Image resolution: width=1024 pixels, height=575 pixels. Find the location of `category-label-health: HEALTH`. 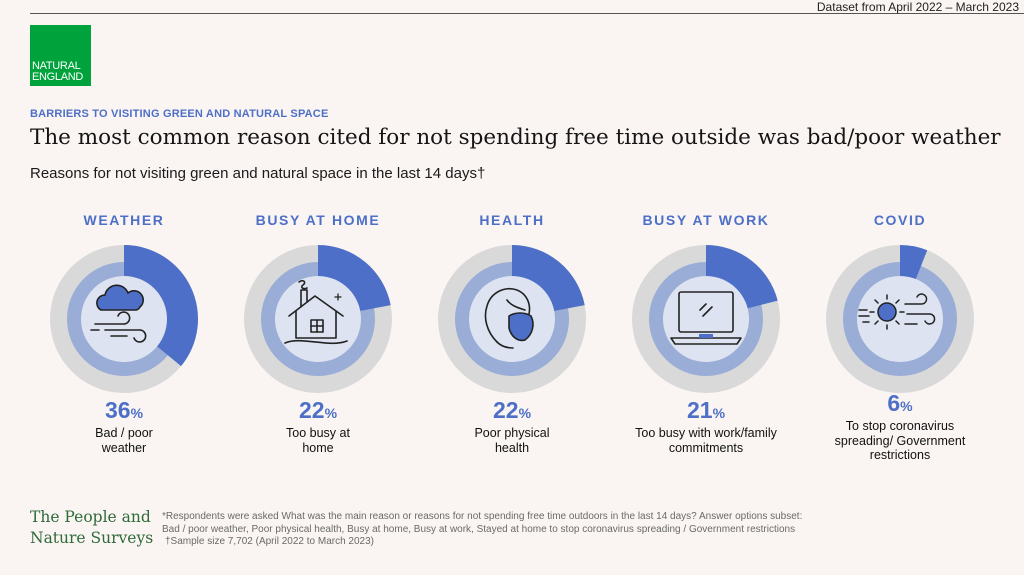

category-label-health: HEALTH is located at coordinates (512, 220).